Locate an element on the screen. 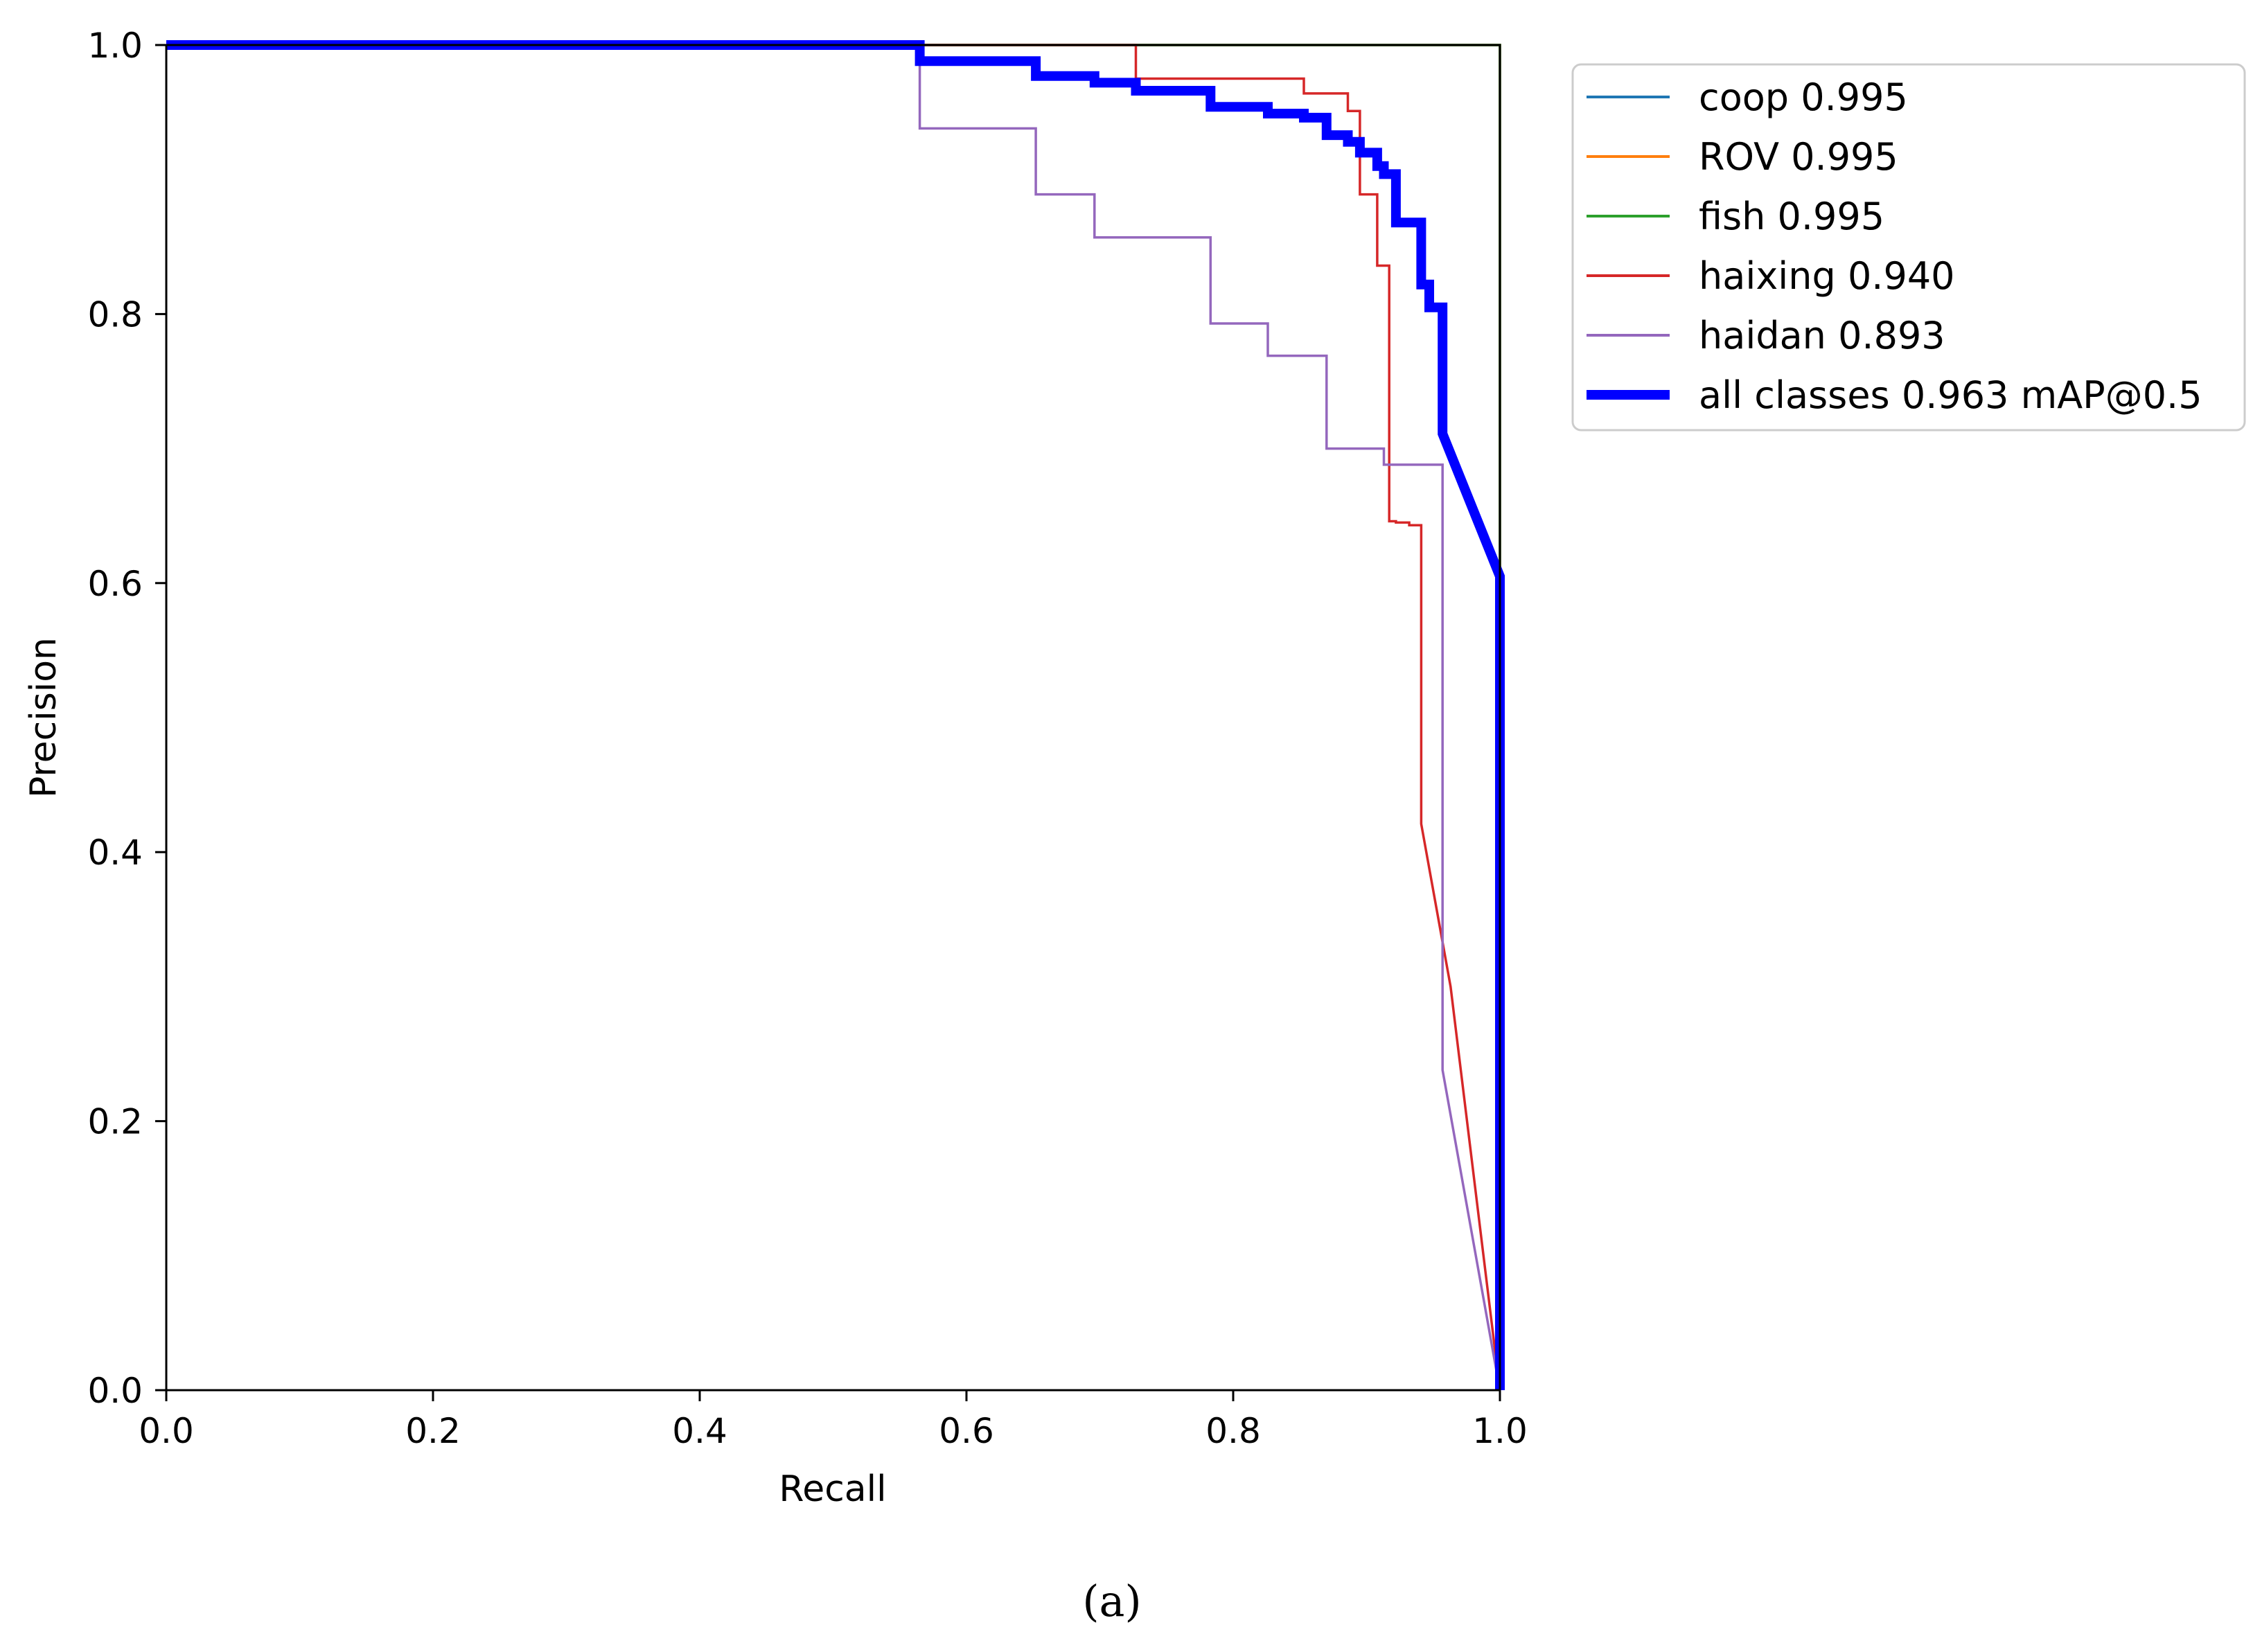 This screenshot has height=1652, width=2262. legend-label: haidan 0.893 is located at coordinates (1822, 335).